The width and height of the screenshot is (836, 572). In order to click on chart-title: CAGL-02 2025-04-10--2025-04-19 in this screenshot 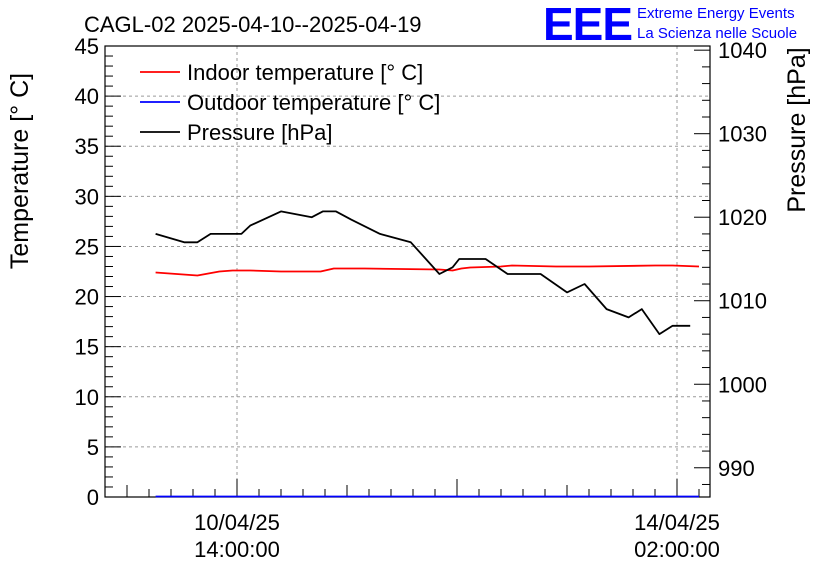, I will do `click(253, 24)`.